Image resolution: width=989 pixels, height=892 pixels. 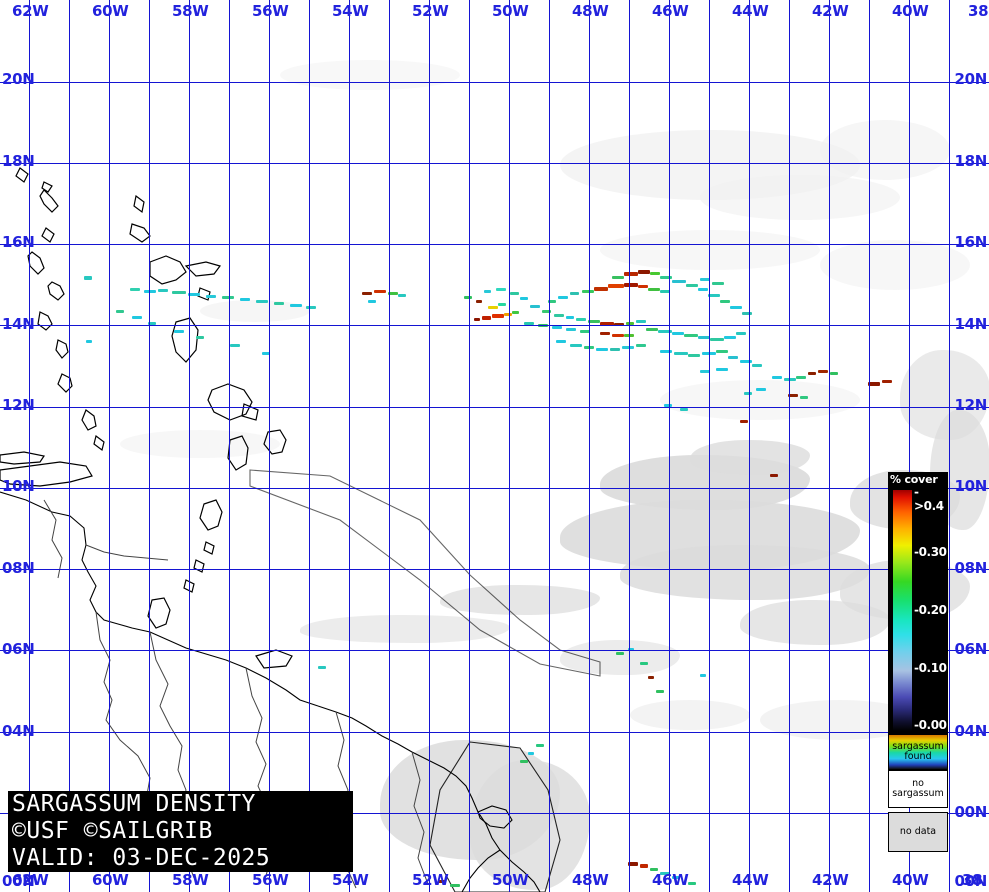 I want to click on lon-label-bottom: 48W, so click(x=590, y=880).